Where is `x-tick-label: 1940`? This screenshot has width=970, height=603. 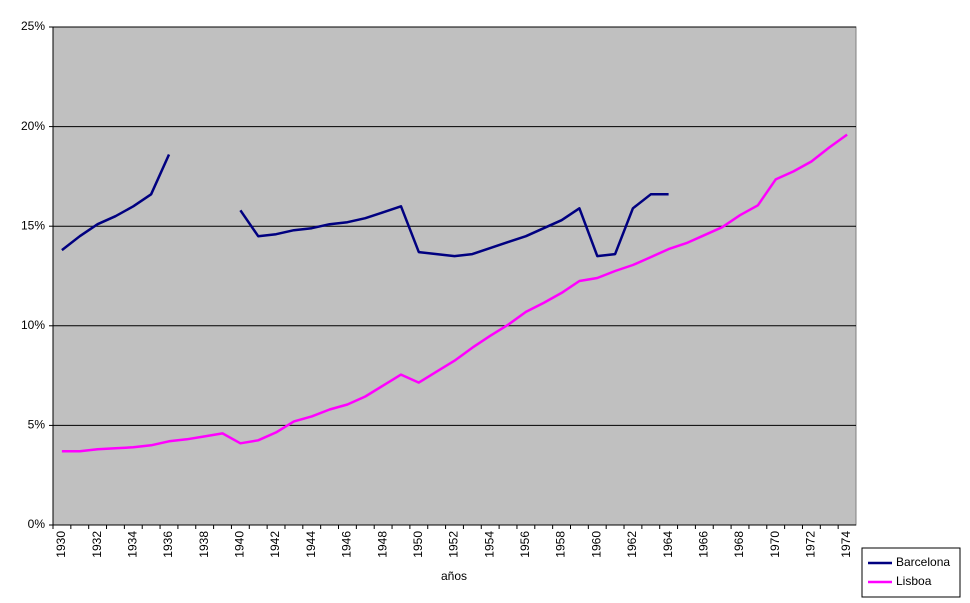 x-tick-label: 1940 is located at coordinates (240, 544).